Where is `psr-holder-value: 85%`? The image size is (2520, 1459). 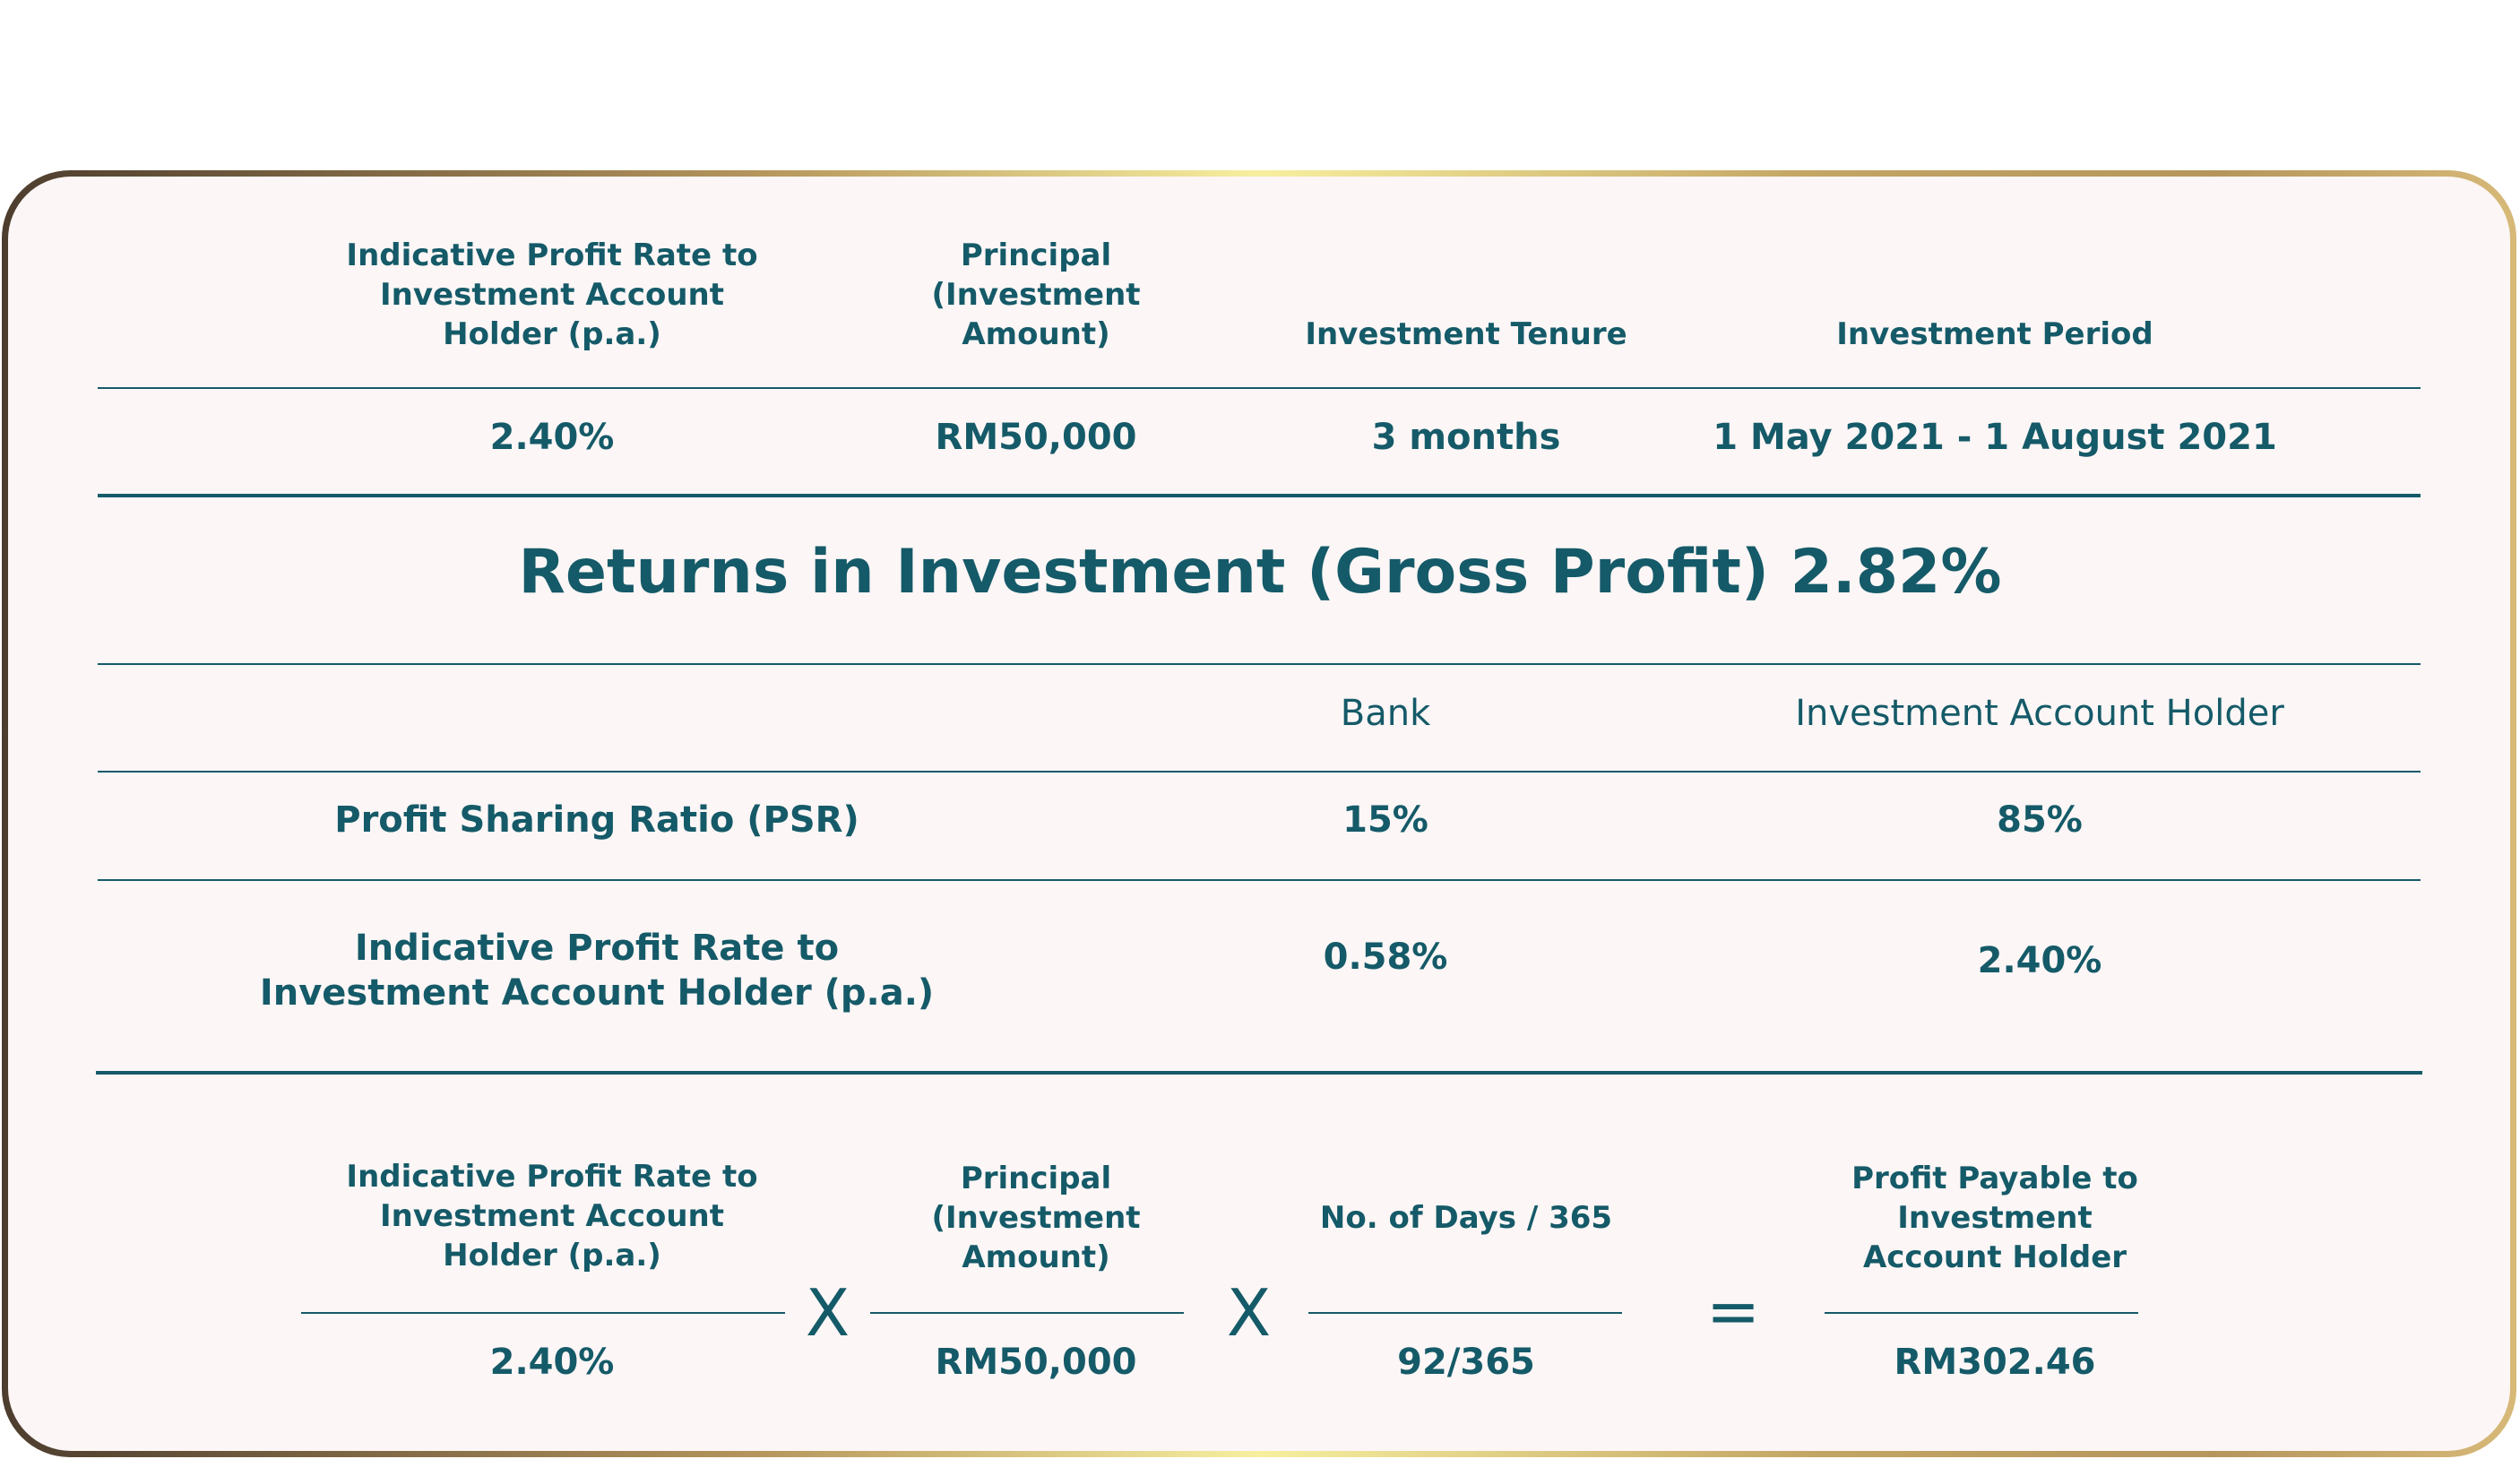
psr-holder-value: 85% is located at coordinates (2040, 820).